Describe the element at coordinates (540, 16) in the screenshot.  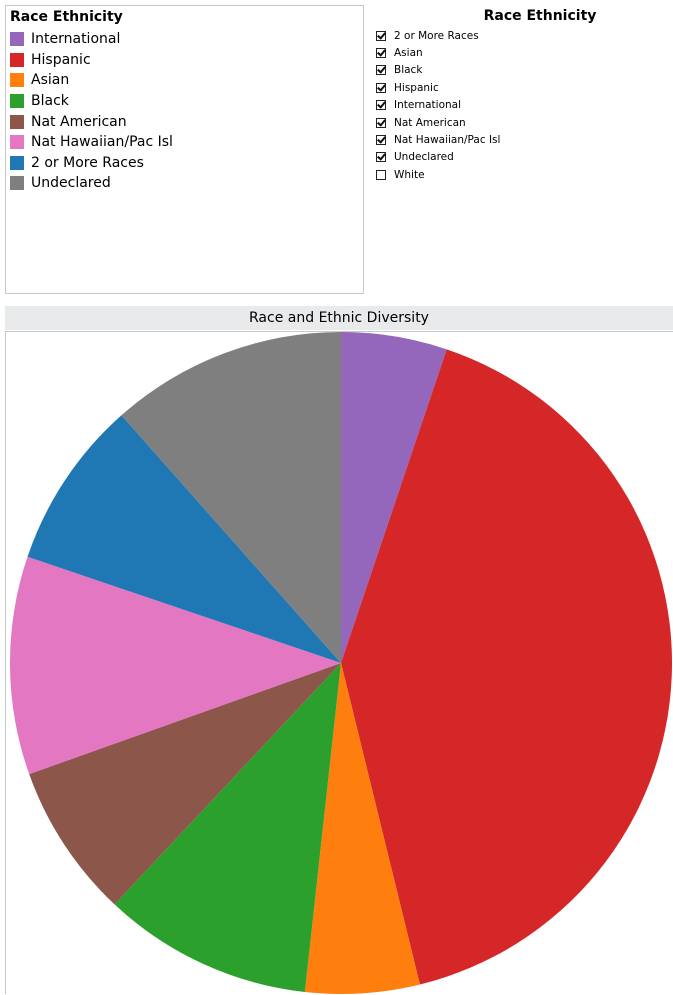
I see `filter-title: Race Ethnicity` at that location.